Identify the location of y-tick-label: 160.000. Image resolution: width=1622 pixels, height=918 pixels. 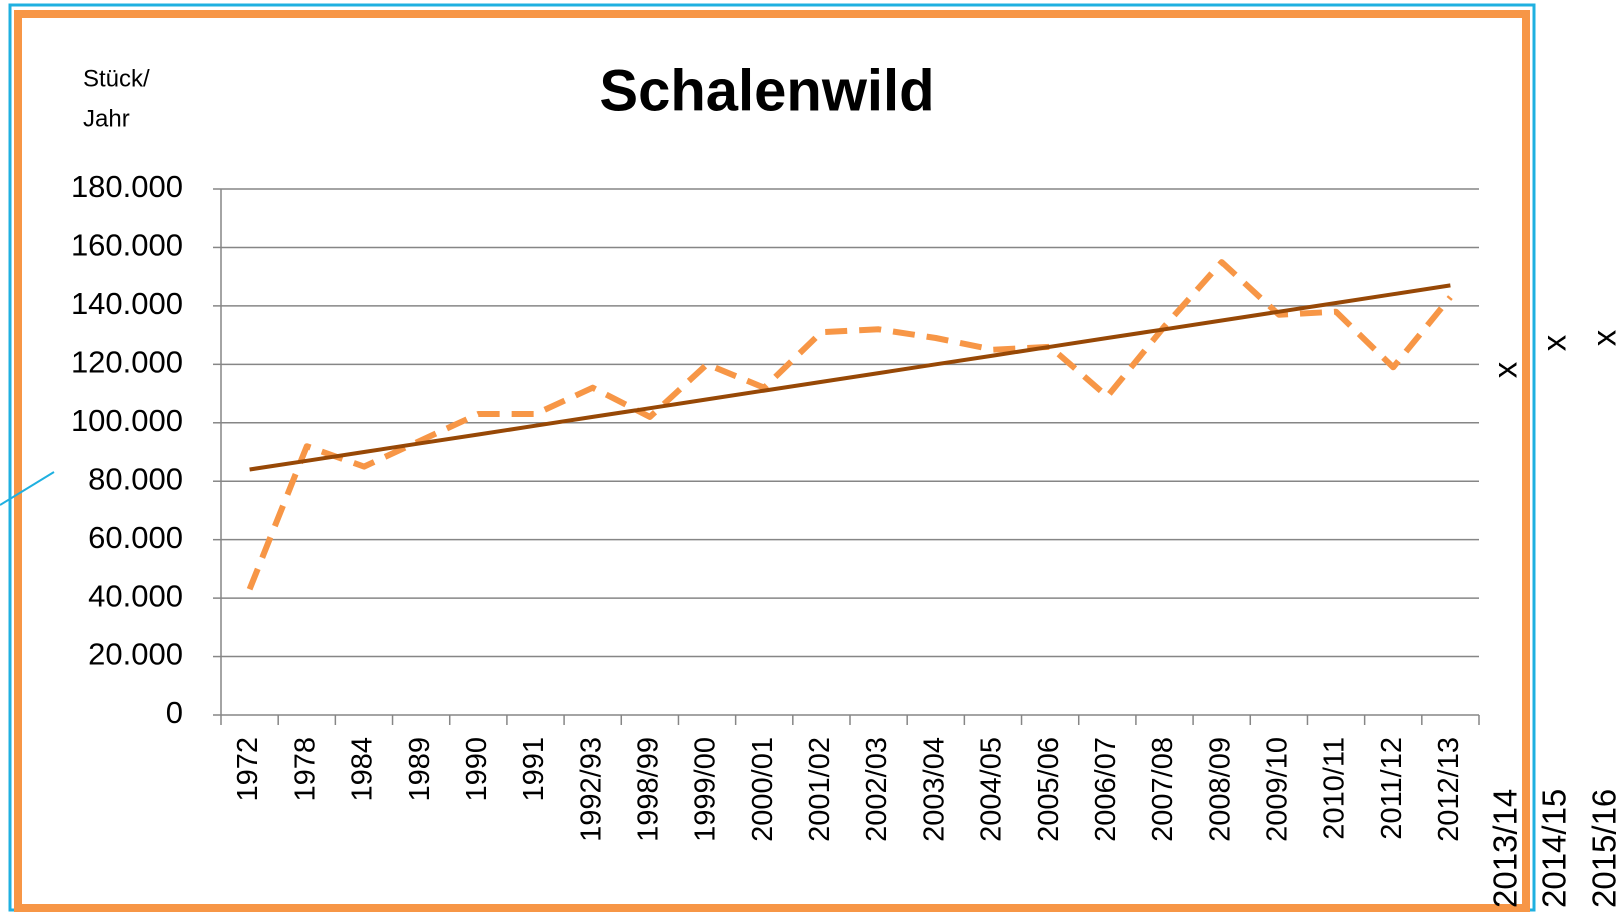
(127, 245).